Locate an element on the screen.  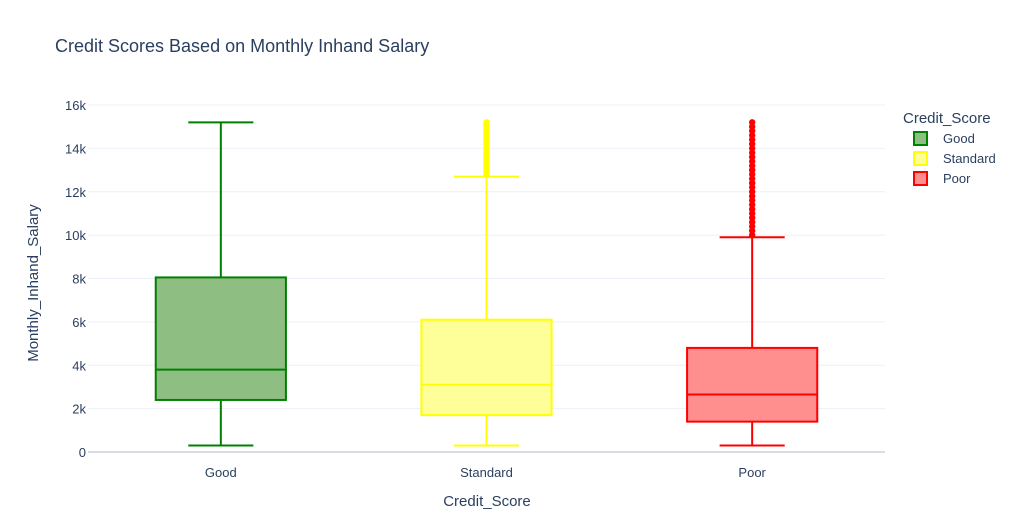
y-tick-label: 10k is located at coordinates (75, 235).